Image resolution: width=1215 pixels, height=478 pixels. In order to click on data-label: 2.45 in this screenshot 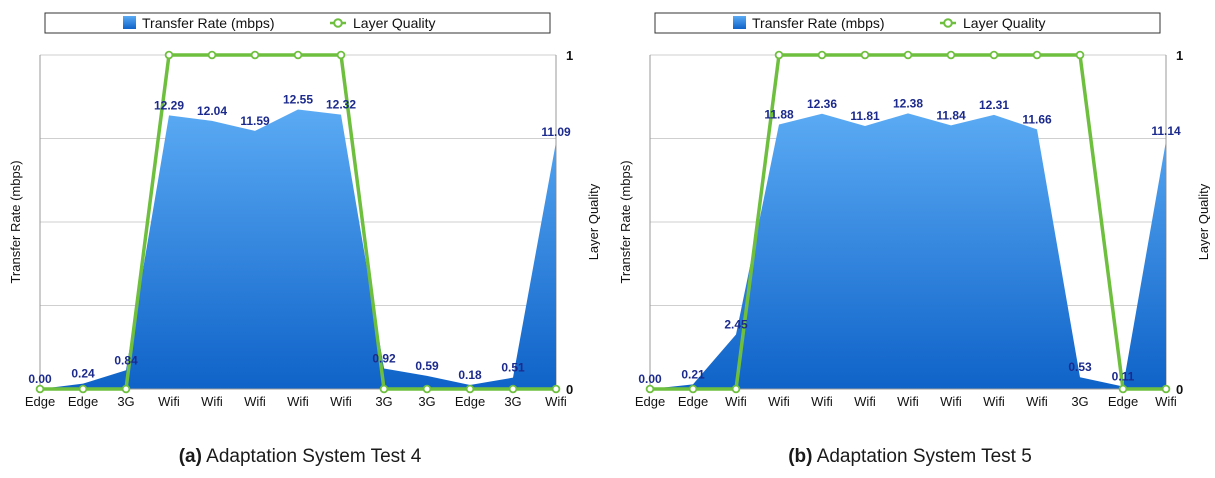, I will do `click(736, 324)`.